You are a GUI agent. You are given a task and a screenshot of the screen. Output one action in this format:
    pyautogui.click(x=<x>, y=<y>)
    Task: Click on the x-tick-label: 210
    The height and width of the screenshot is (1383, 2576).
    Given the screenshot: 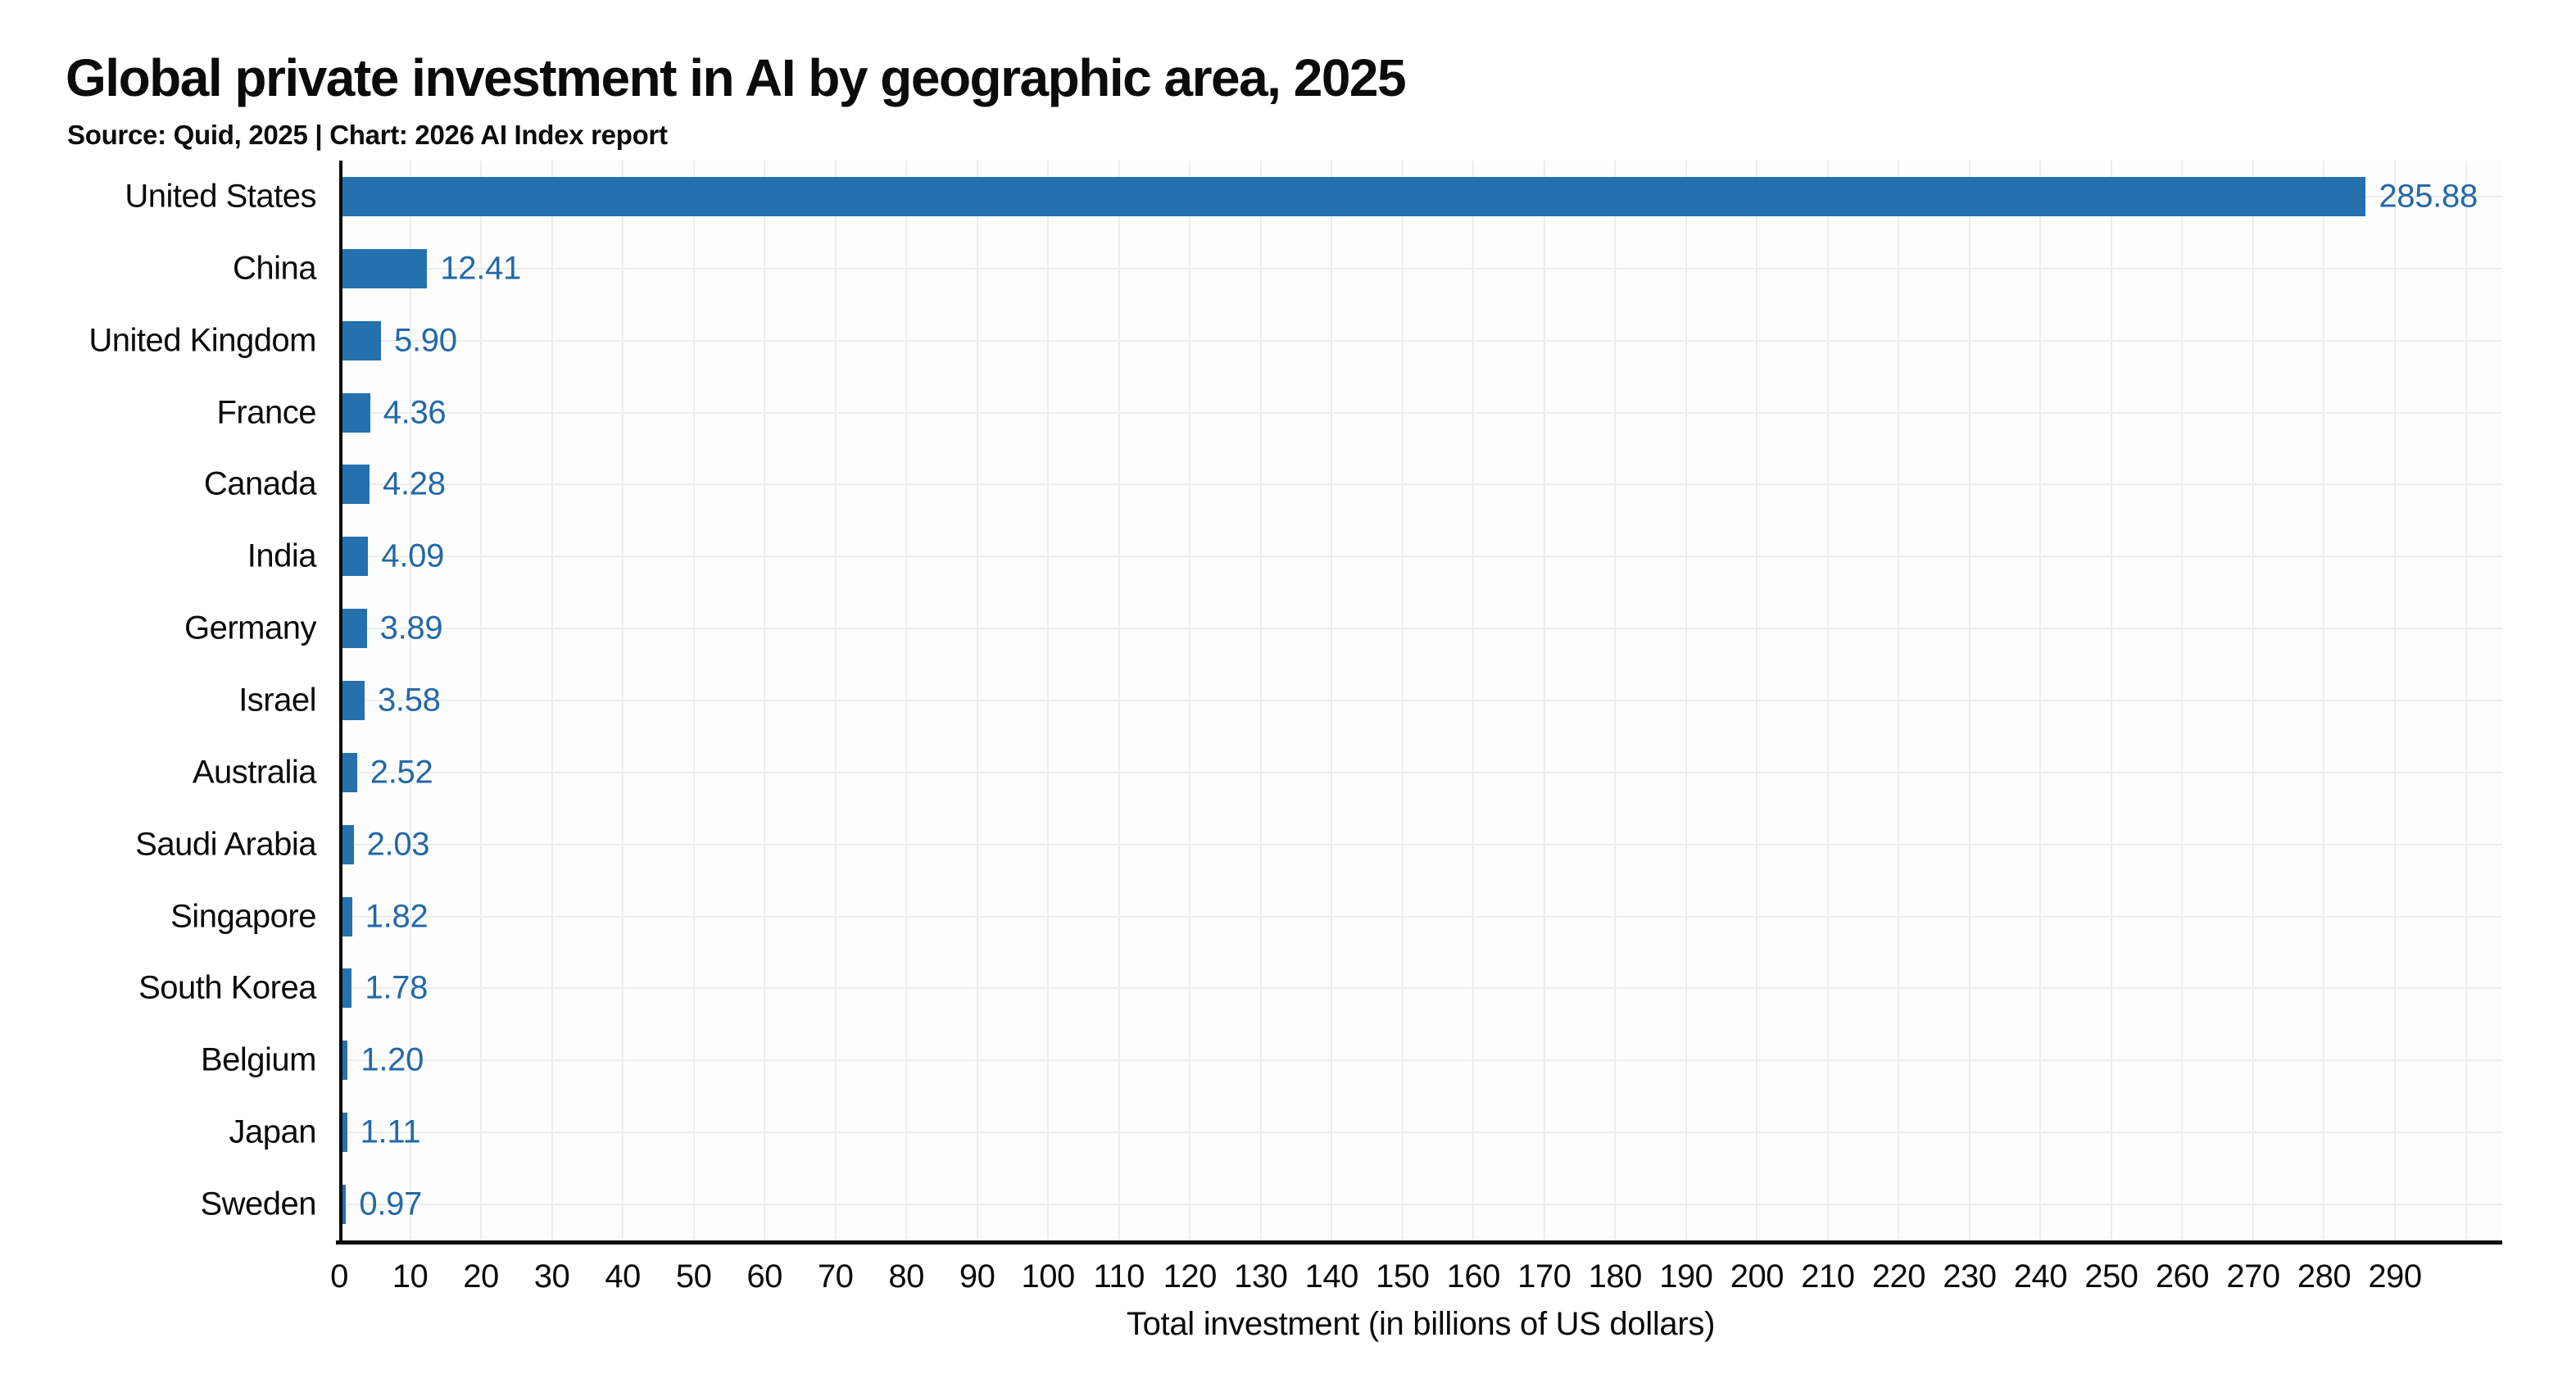 What is the action you would take?
    pyautogui.click(x=1828, y=1276)
    